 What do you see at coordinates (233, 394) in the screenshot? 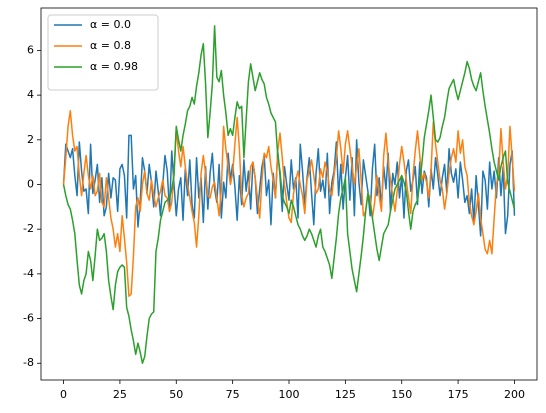
I see `x-tick-label: 75` at bounding box center [233, 394].